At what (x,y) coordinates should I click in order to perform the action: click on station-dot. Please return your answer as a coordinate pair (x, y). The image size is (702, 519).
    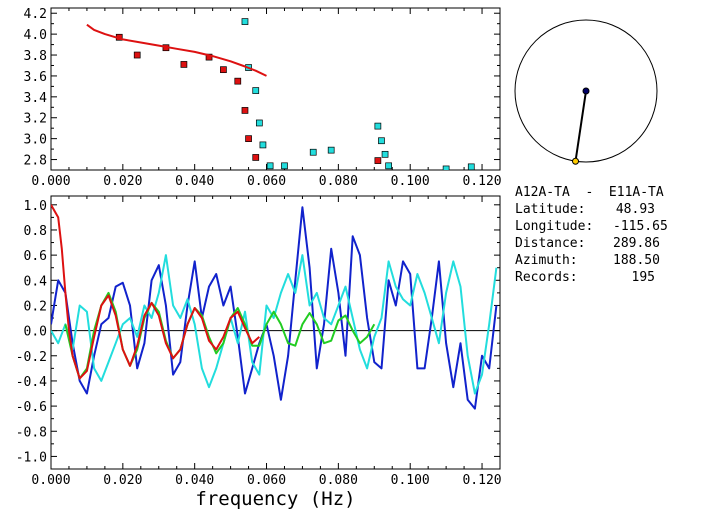
    Looking at the image, I should click on (586, 91).